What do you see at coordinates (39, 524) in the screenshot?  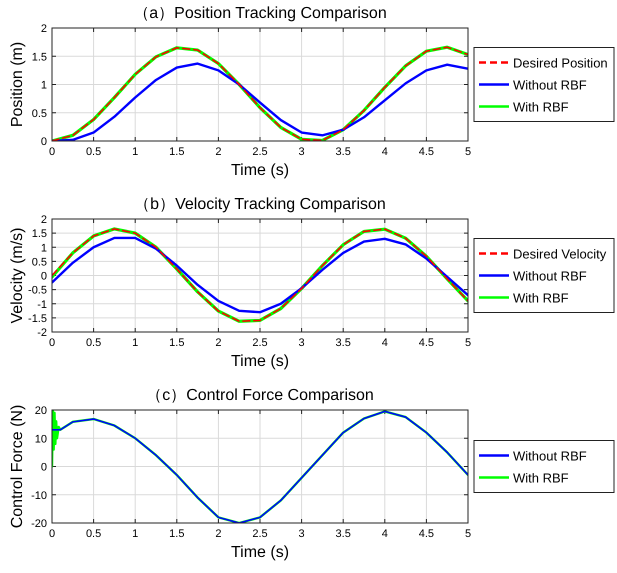 I see `y-tick-label: -20` at bounding box center [39, 524].